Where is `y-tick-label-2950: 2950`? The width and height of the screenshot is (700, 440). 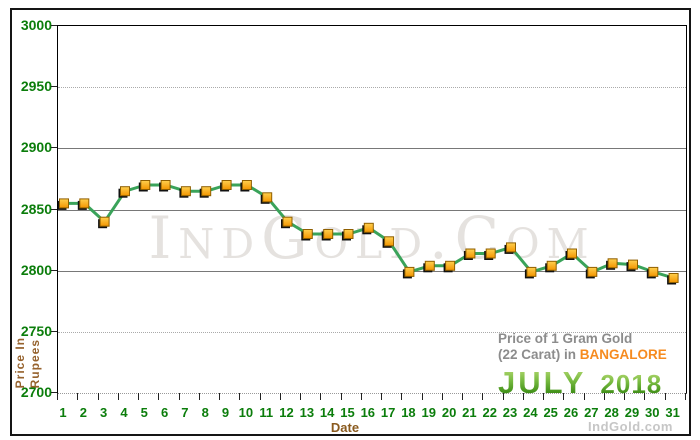
y-tick-label-2950: 2950 is located at coordinates (36, 86).